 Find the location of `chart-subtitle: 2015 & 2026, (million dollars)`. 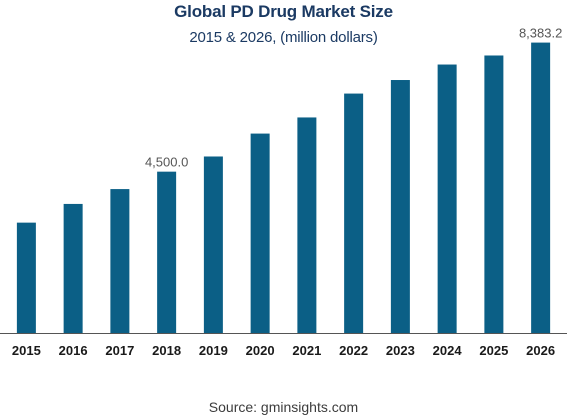

chart-subtitle: 2015 & 2026, (million dollars) is located at coordinates (283, 37).